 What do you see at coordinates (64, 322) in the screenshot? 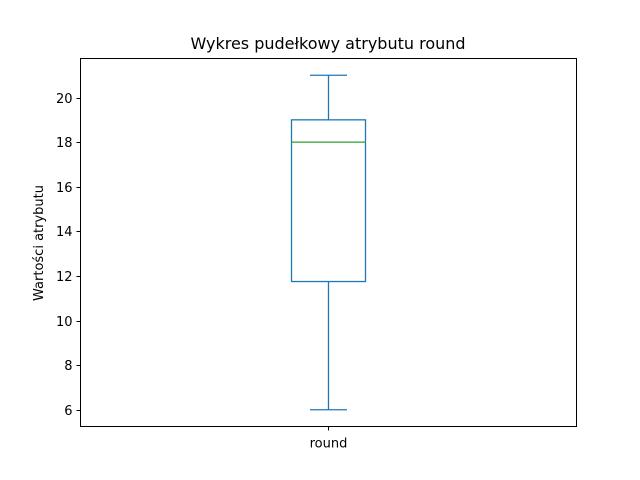
I see `y-tick-label: 10` at bounding box center [64, 322].